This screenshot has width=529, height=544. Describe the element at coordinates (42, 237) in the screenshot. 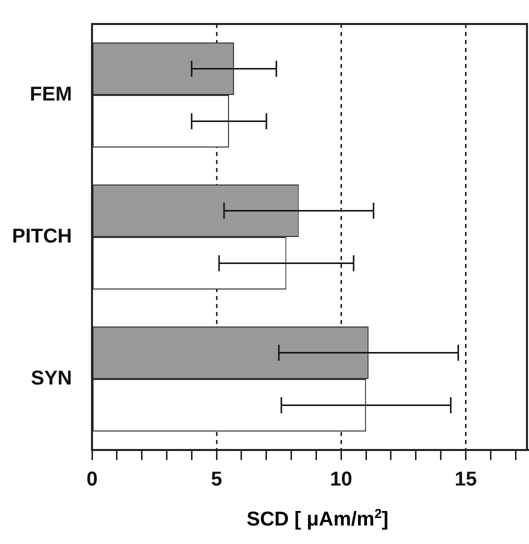

I see `y-tick-label: PITCH` at that location.